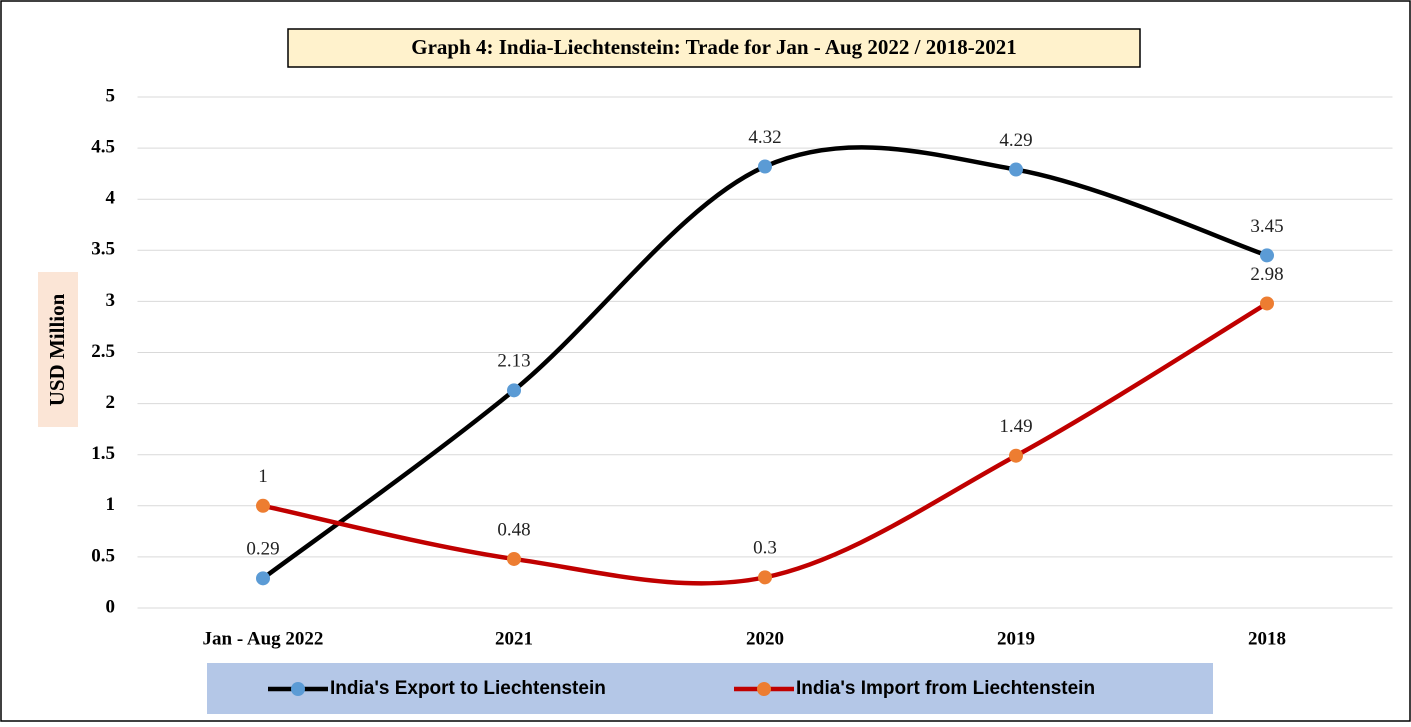  Describe the element at coordinates (1266, 226) in the screenshot. I see `data-label: 3.45` at that location.